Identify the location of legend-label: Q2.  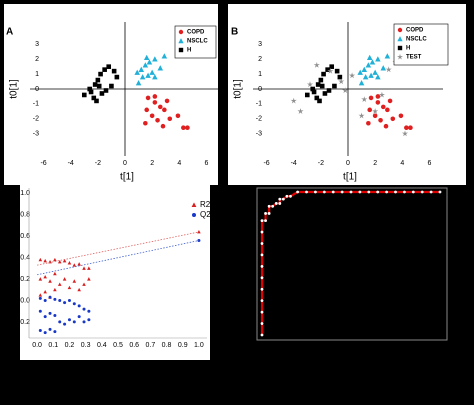
(205, 214).